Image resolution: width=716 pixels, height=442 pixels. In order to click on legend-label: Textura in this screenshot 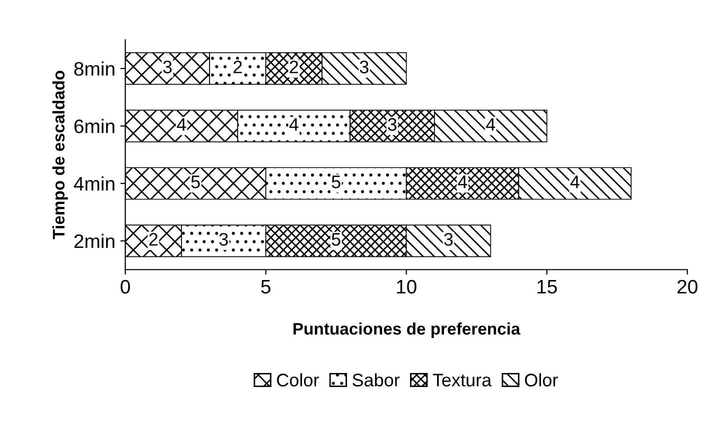, I will do `click(462, 380)`.